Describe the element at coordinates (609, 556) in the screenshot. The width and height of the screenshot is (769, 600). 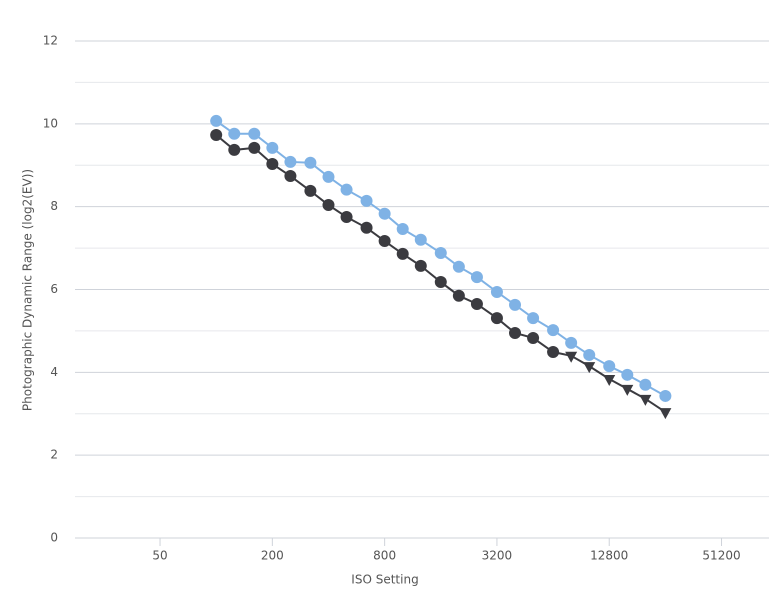
I see `x-tick-label: 12800` at that location.